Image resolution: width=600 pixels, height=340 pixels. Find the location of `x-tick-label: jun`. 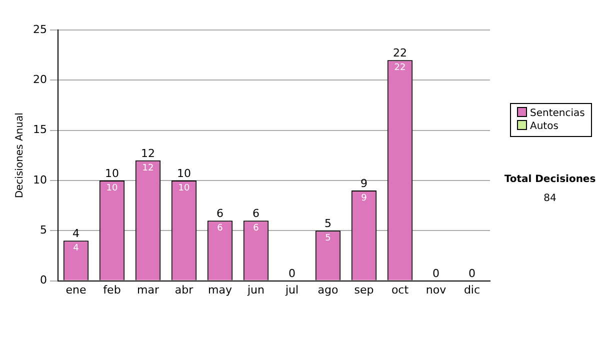

x-tick-label: jun is located at coordinates (255, 289).